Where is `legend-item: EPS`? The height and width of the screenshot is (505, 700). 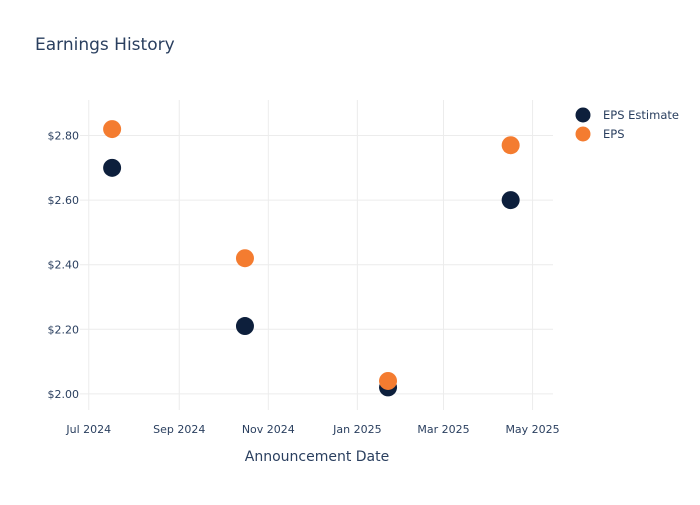
legend-item: EPS is located at coordinates (600, 134).